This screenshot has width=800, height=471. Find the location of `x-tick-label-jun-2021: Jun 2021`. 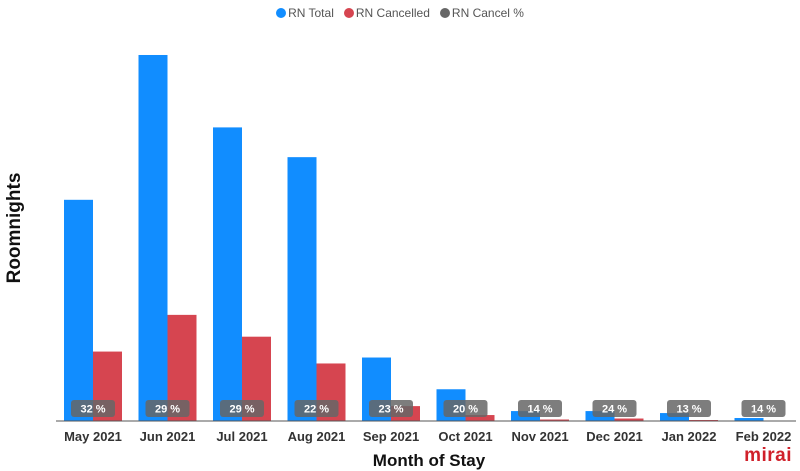

x-tick-label-jun-2021: Jun 2021 is located at coordinates (168, 436).